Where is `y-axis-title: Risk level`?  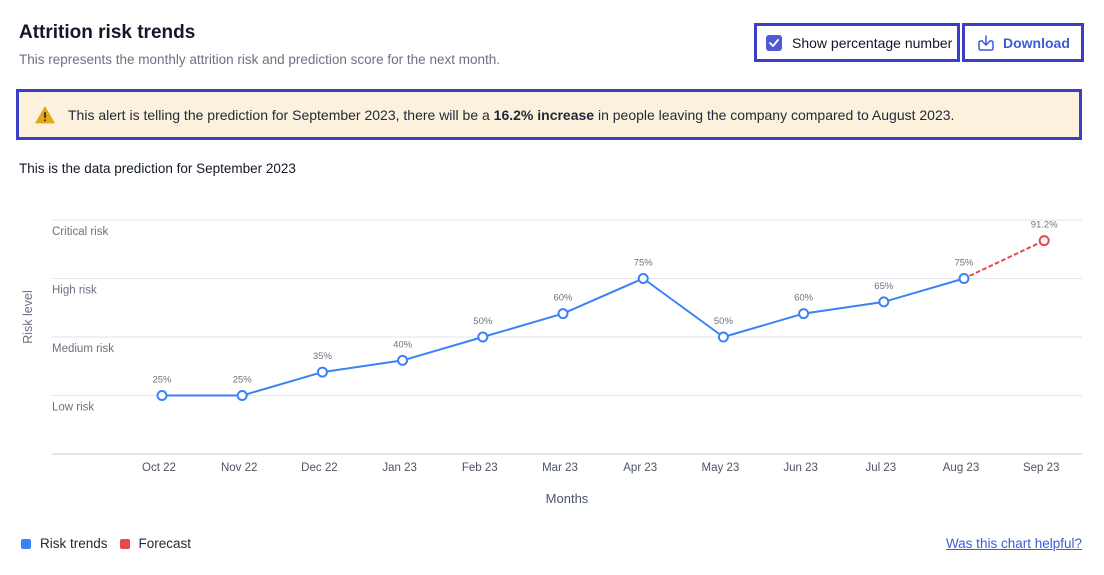
y-axis-title: Risk level is located at coordinates (28, 317).